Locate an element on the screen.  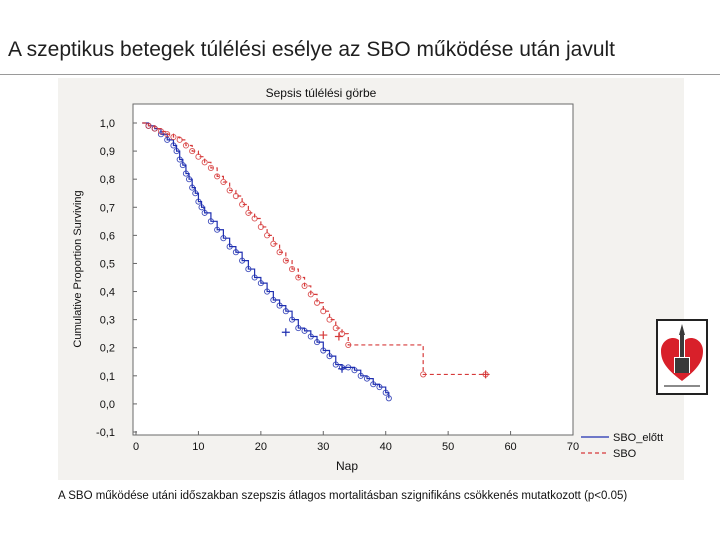
x-tick-label: 0 is located at coordinates (136, 447).